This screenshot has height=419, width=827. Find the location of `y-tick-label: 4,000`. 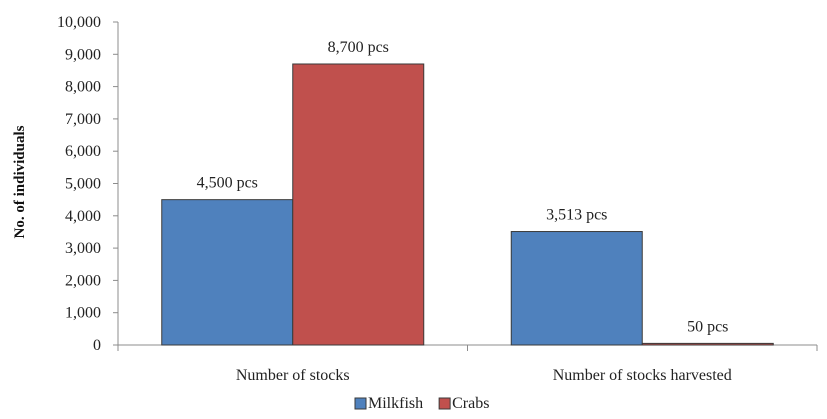

y-tick-label: 4,000 is located at coordinates (83, 216).